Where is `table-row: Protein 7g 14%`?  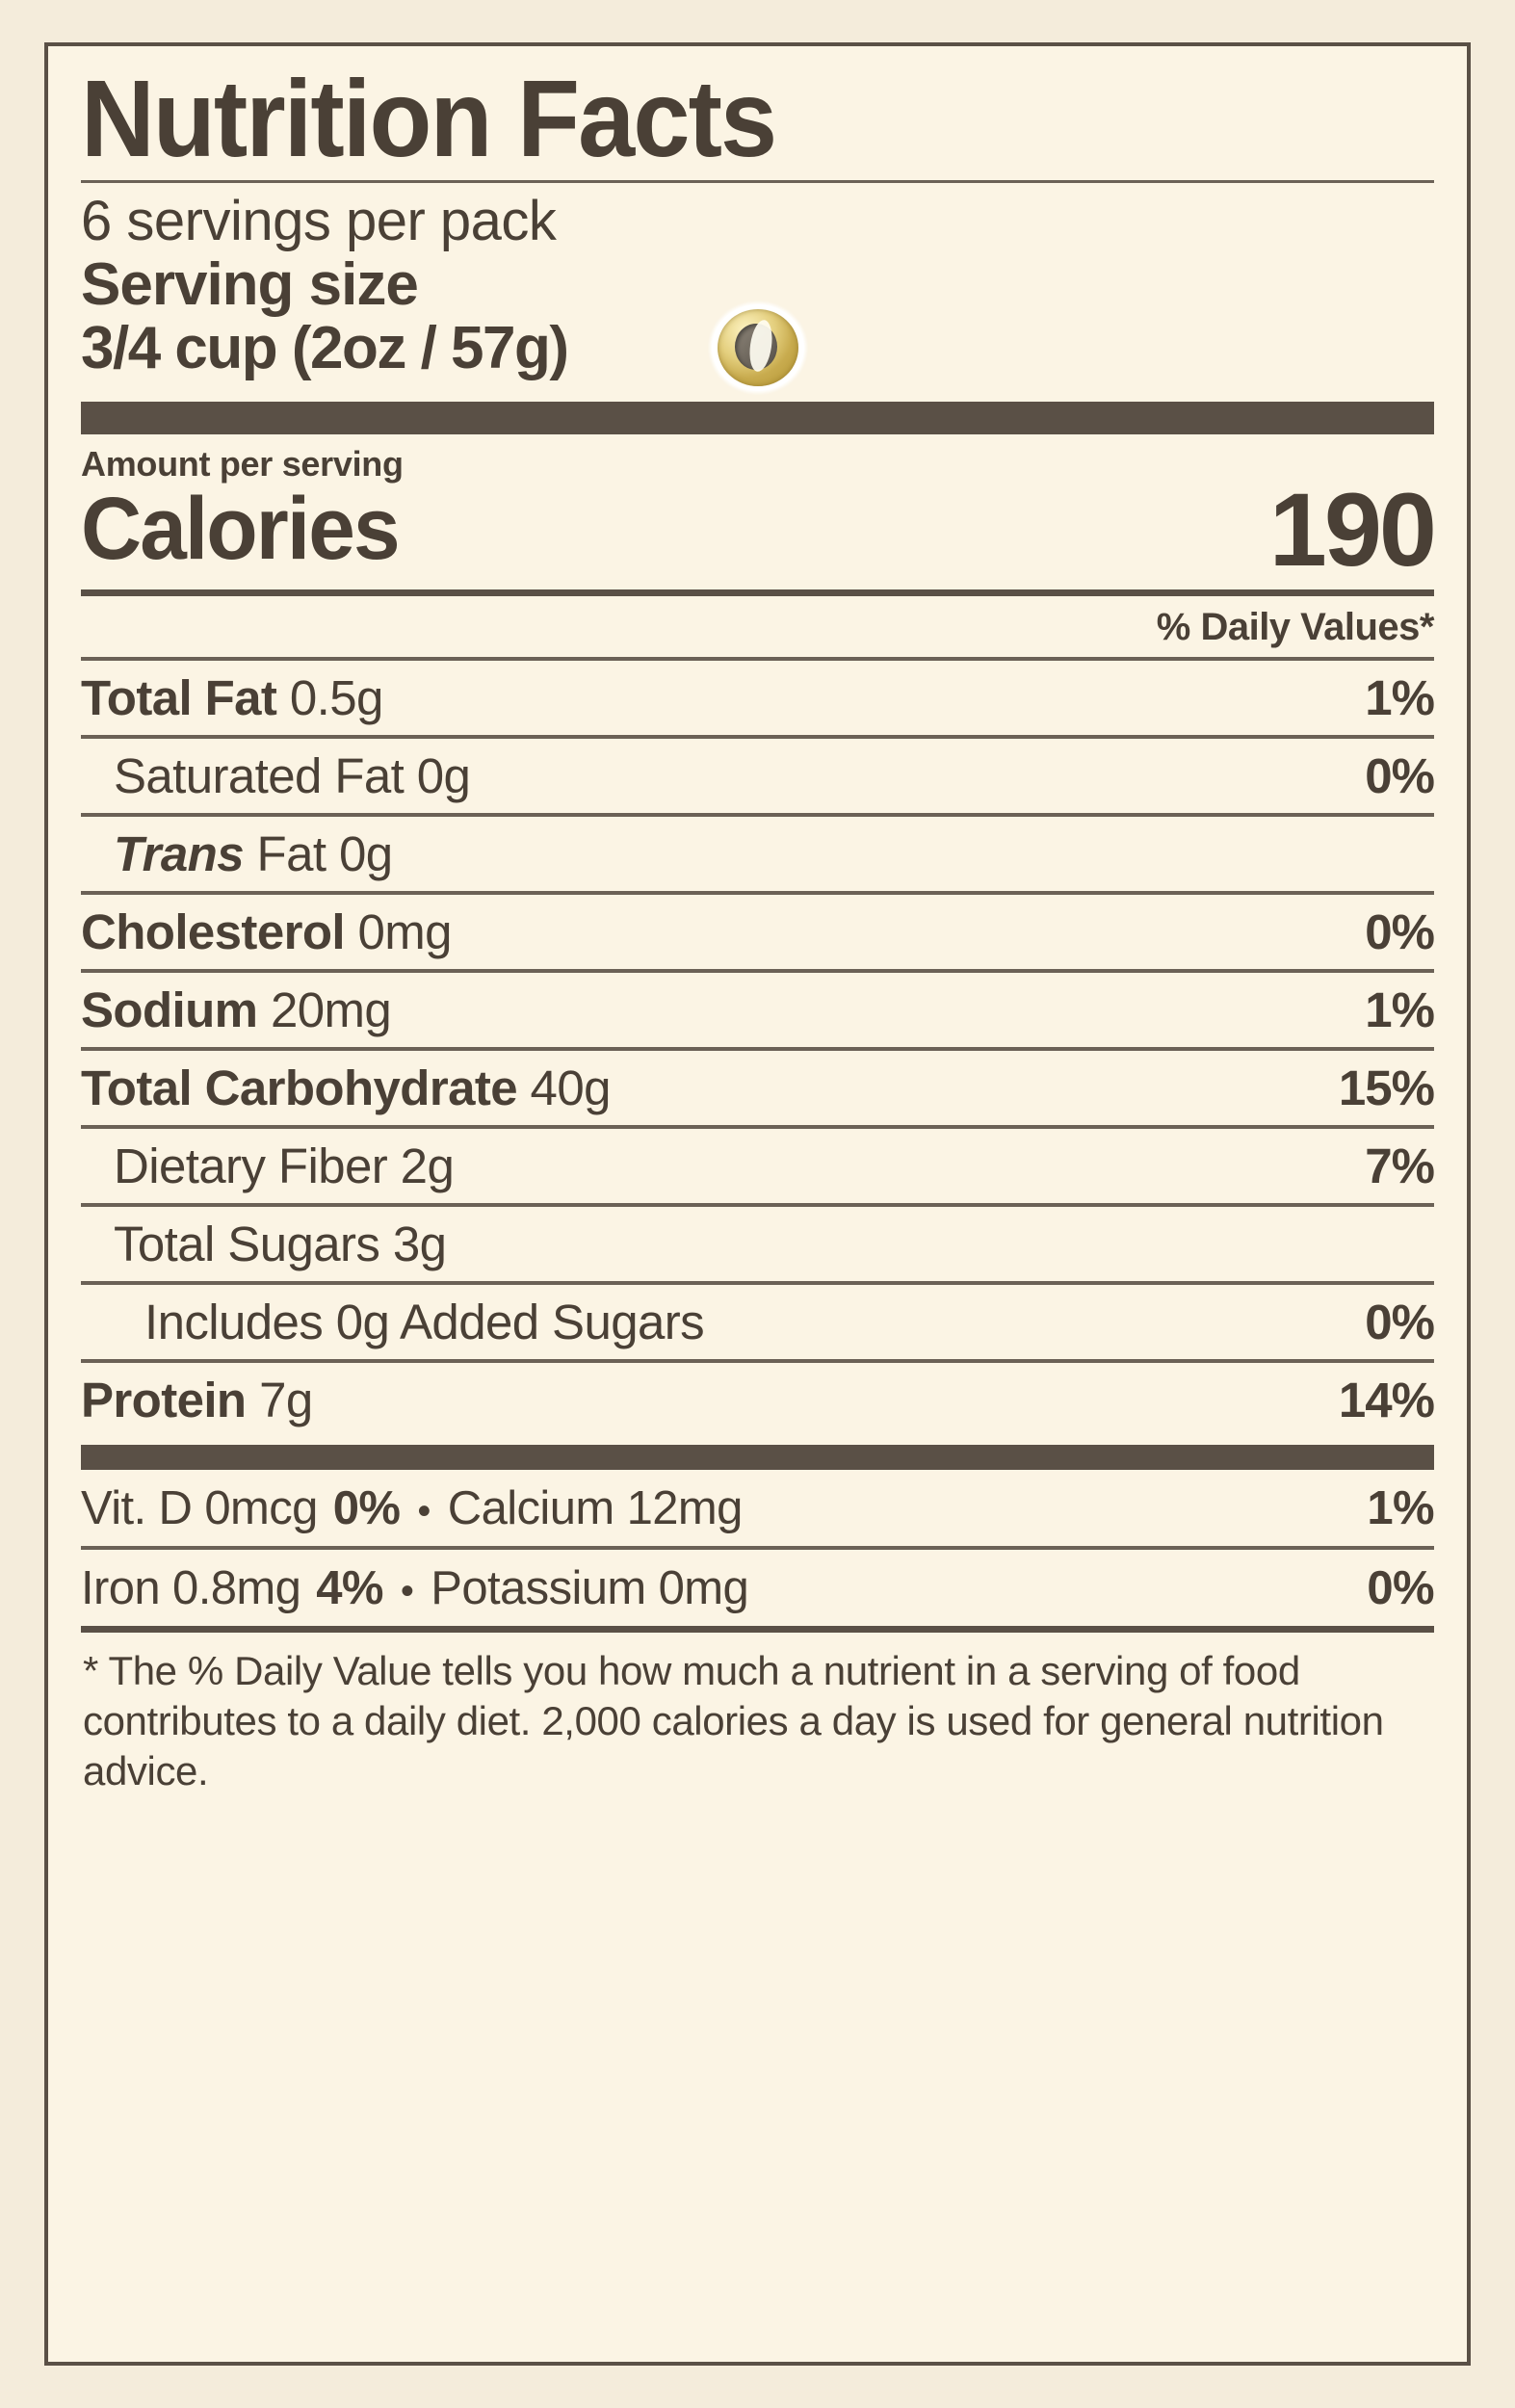
table-row: Protein 7g 14% is located at coordinates (758, 1400).